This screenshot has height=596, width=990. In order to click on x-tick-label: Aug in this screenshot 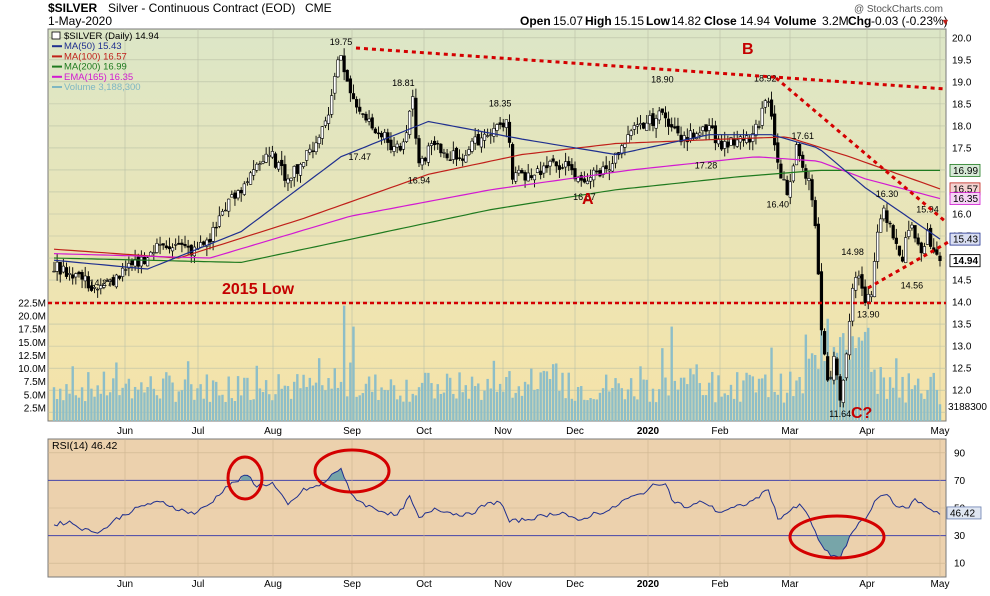, I will do `click(273, 584)`.